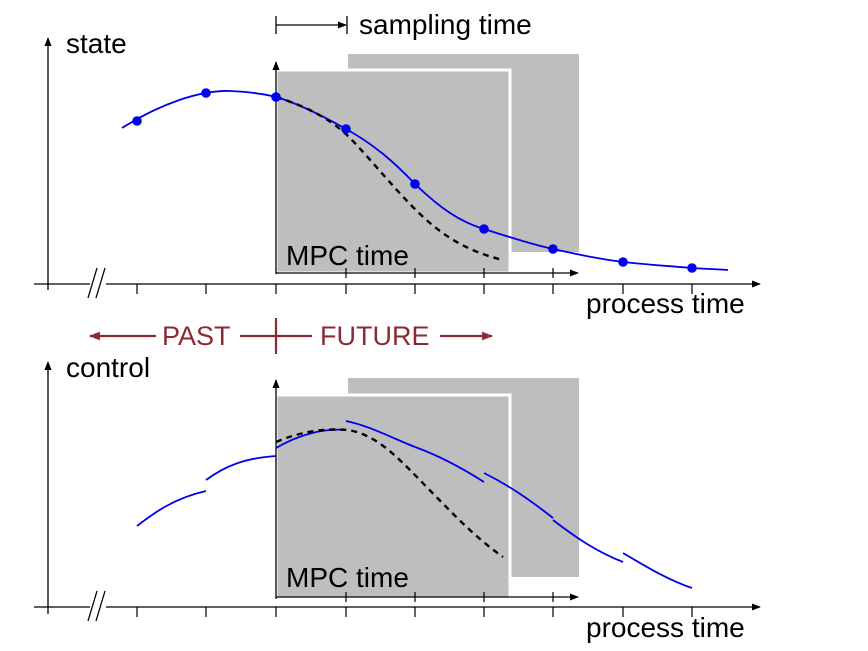 Image resolution: width=868 pixels, height=651 pixels. Describe the element at coordinates (414, 289) in the screenshot. I see `process-time-ticks-top` at that location.